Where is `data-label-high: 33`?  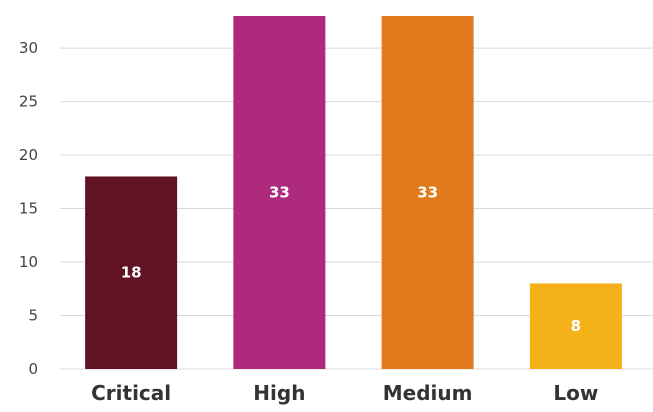 data-label-high: 33 is located at coordinates (279, 193).